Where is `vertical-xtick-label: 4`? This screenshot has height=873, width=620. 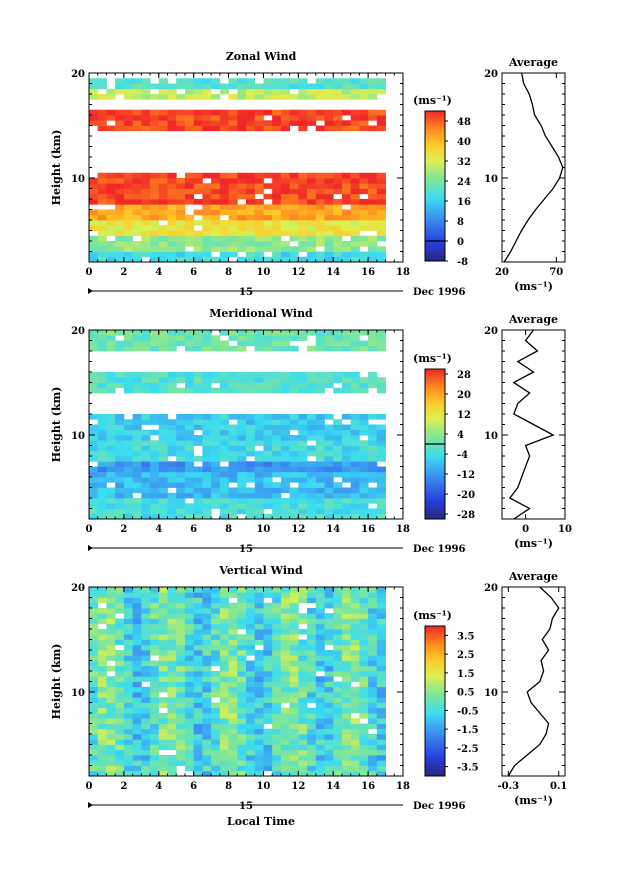 vertical-xtick-label: 4 is located at coordinates (158, 786).